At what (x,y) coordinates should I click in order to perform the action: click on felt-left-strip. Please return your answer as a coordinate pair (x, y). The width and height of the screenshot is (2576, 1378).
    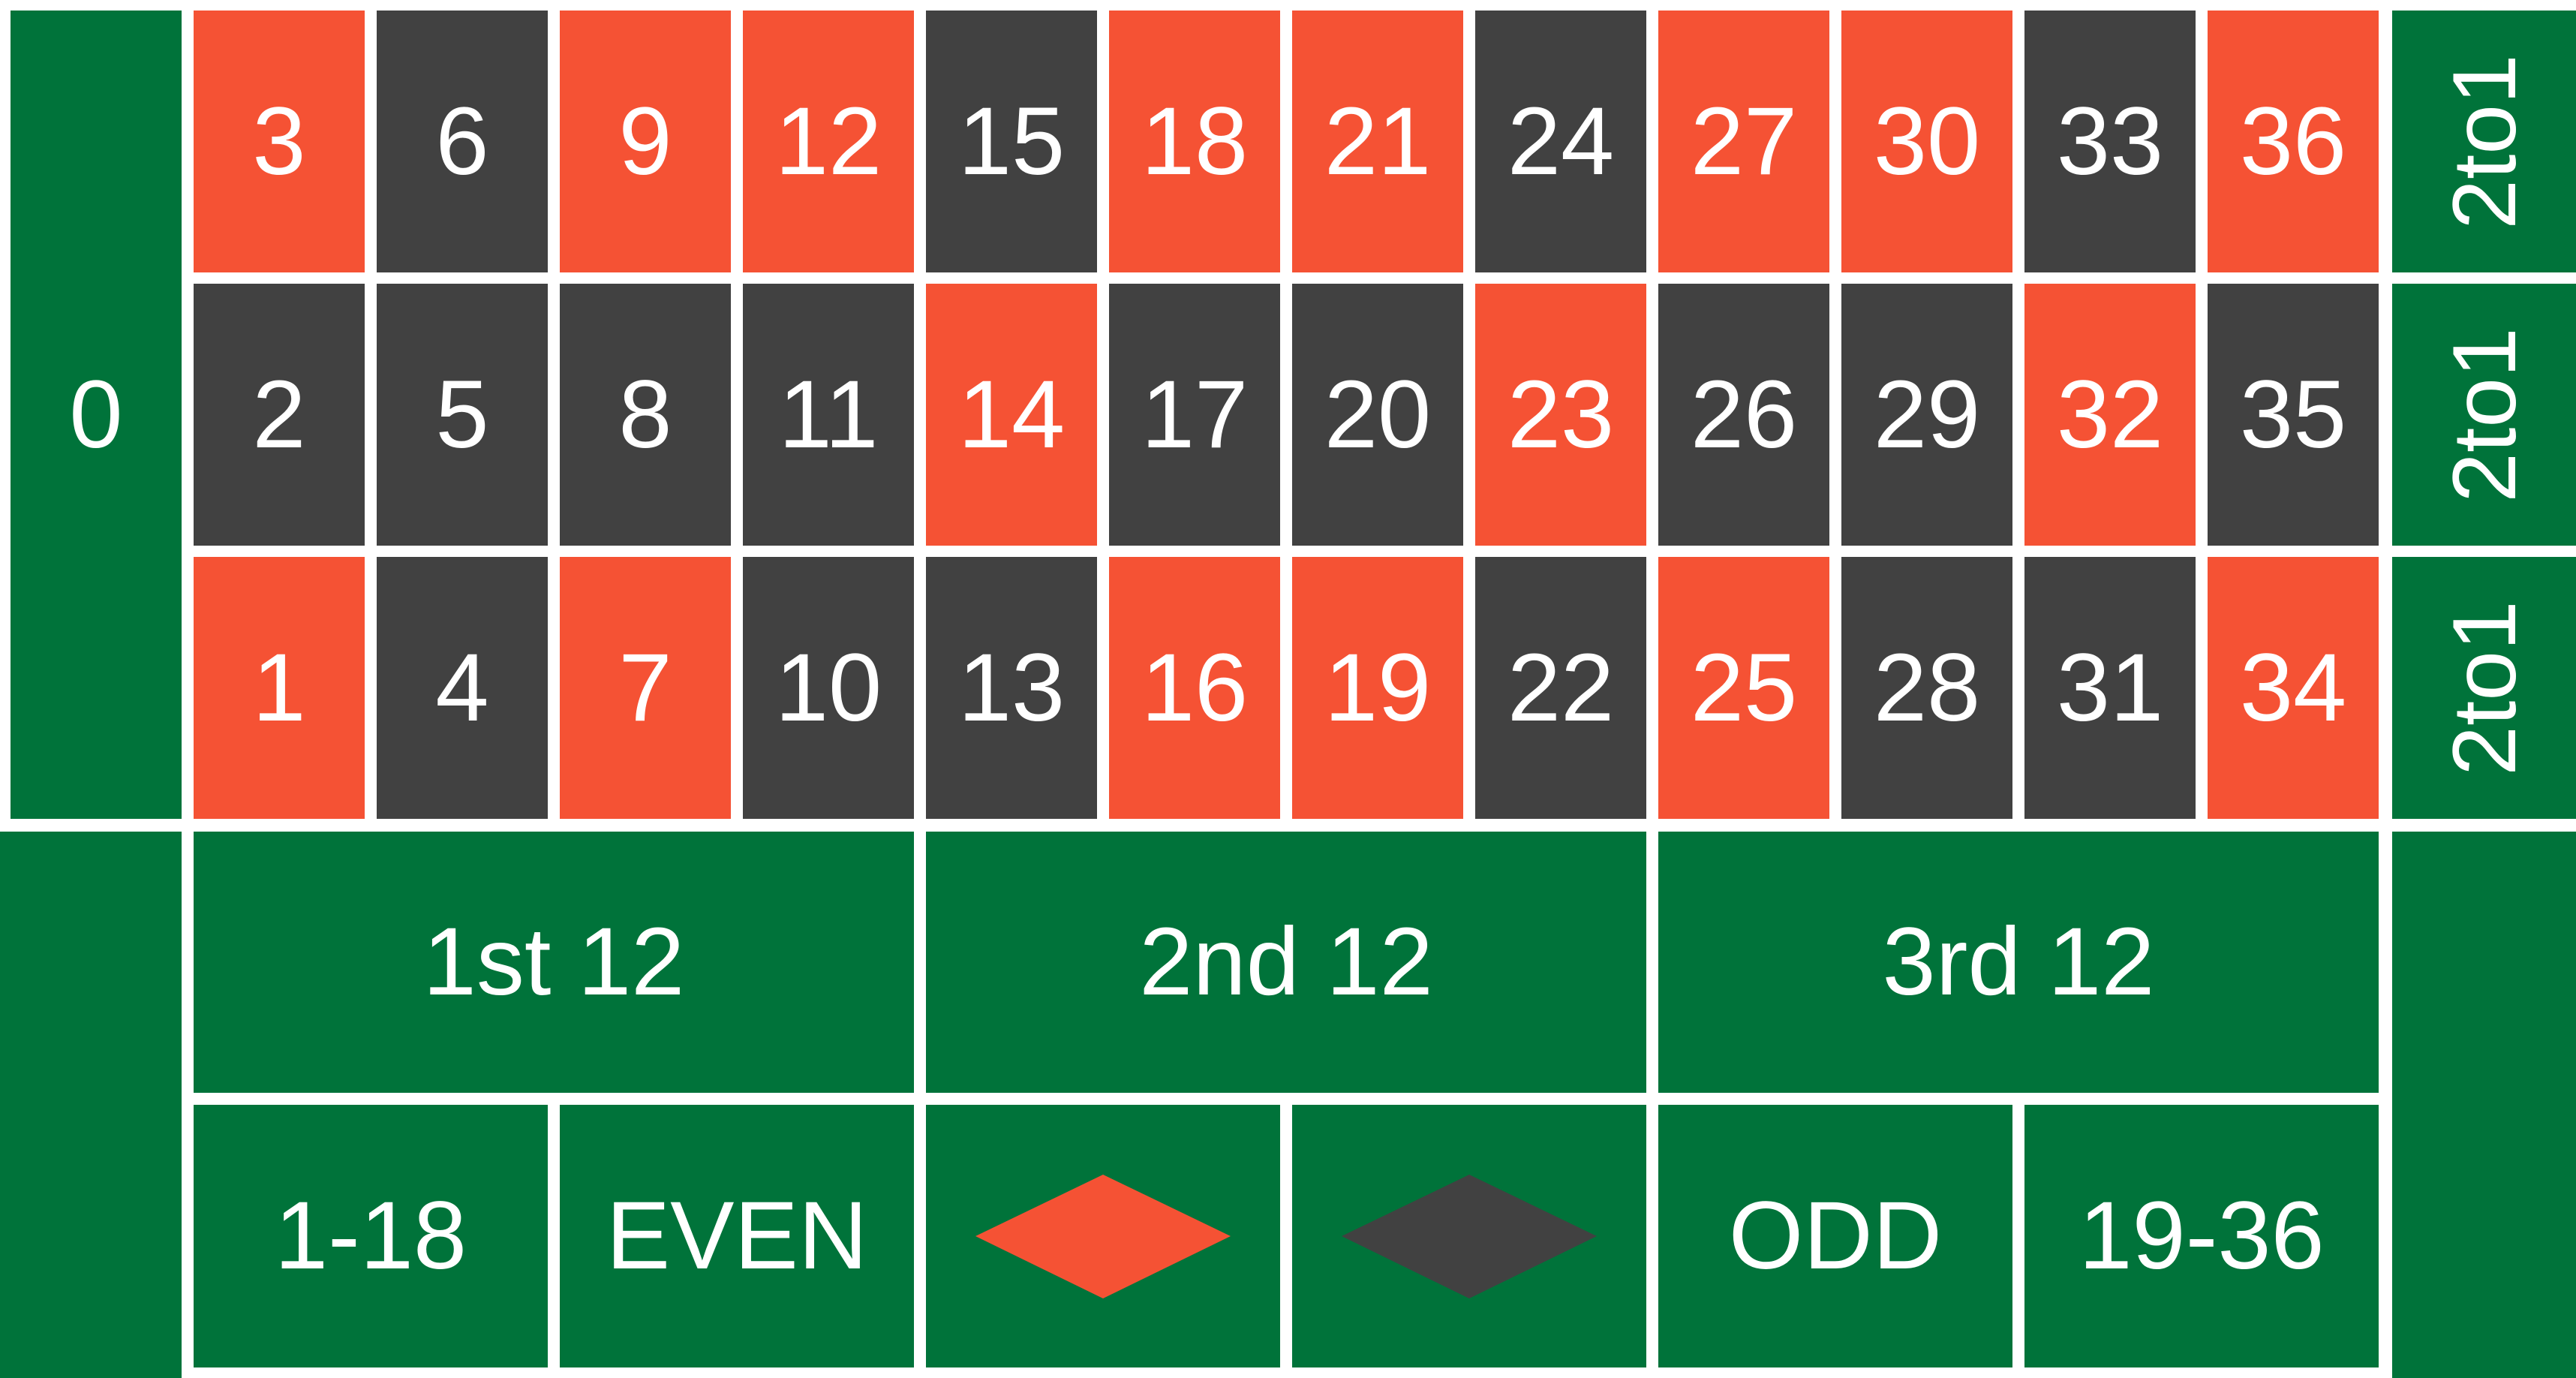
    Looking at the image, I should click on (91, 1105).